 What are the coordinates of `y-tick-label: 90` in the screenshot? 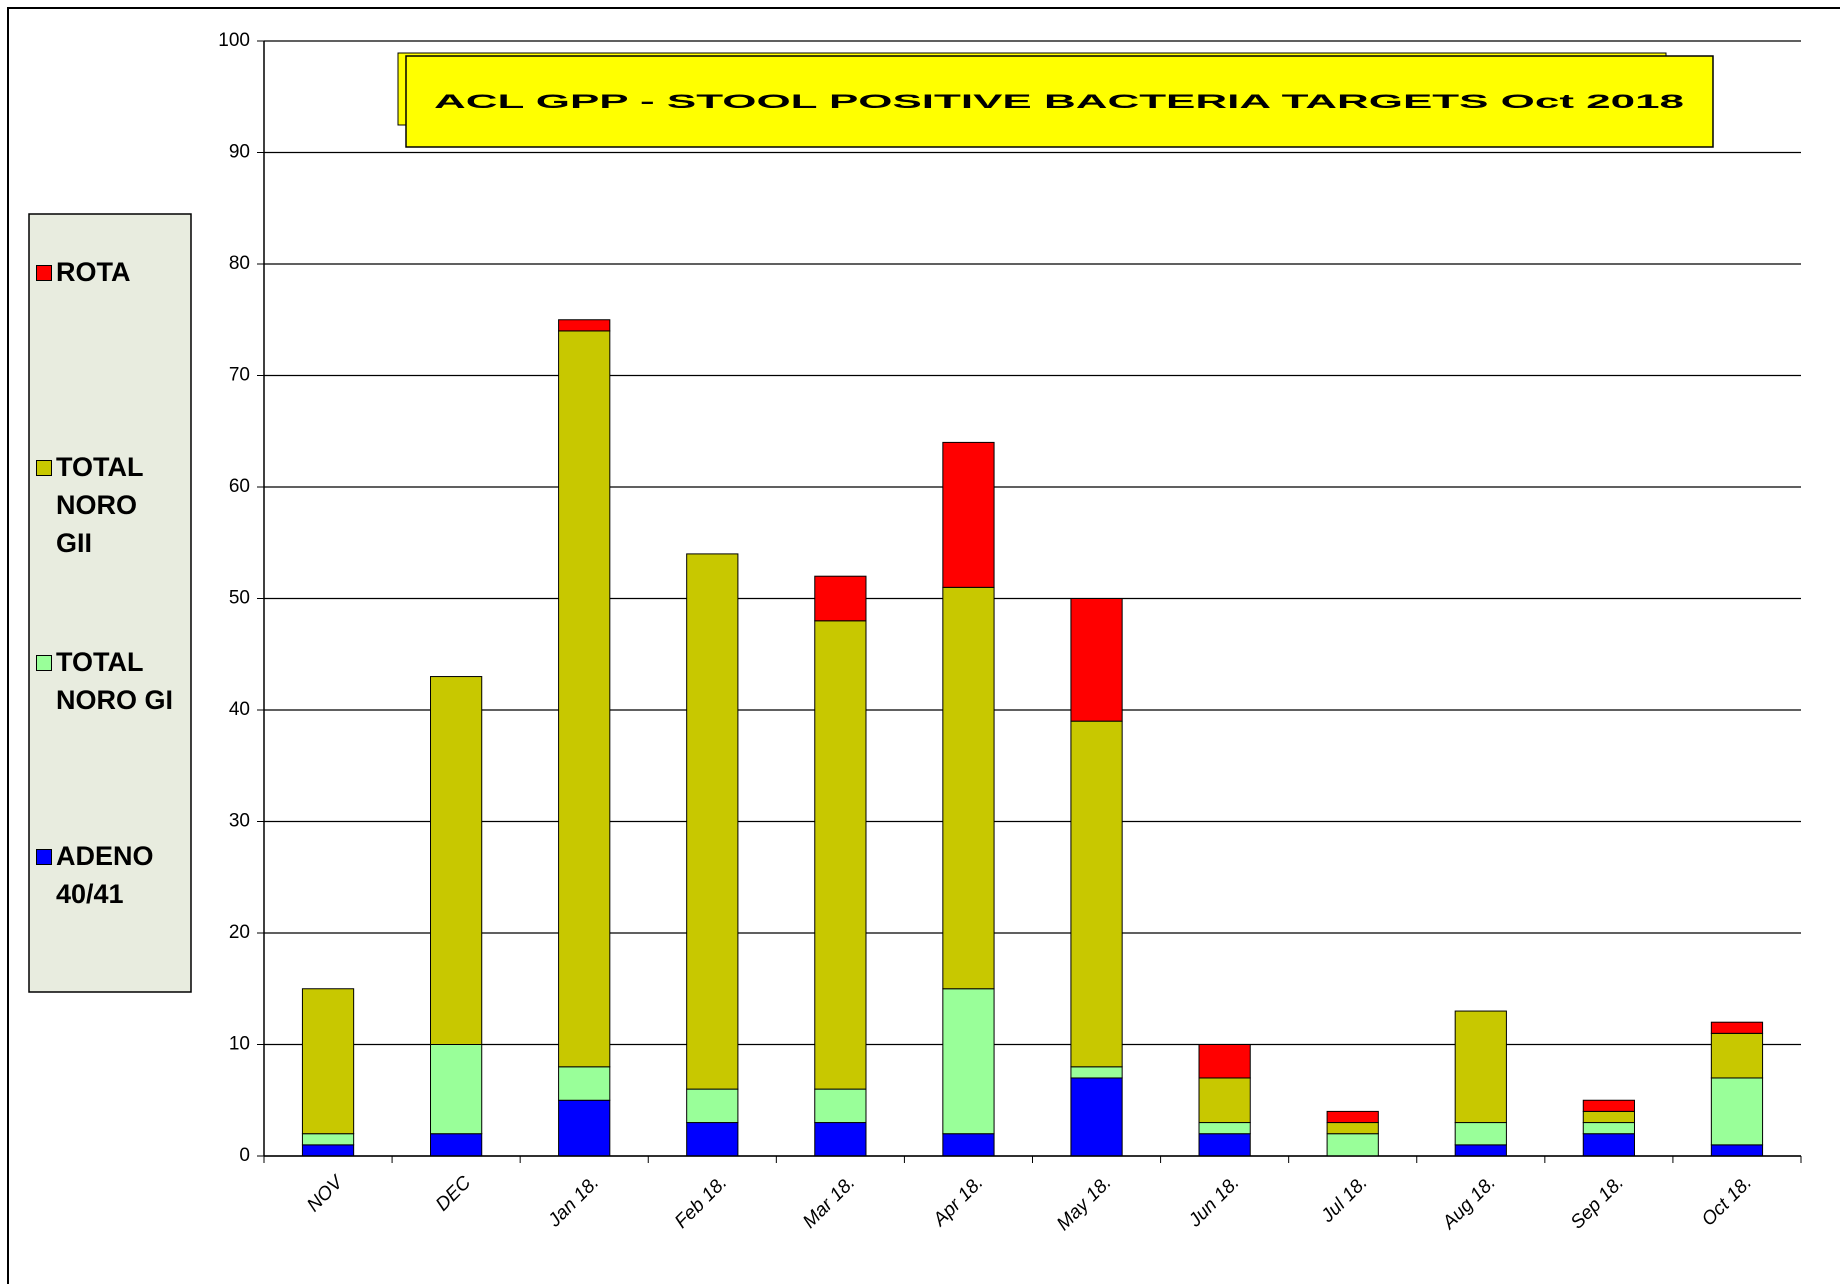 It's located at (239, 152).